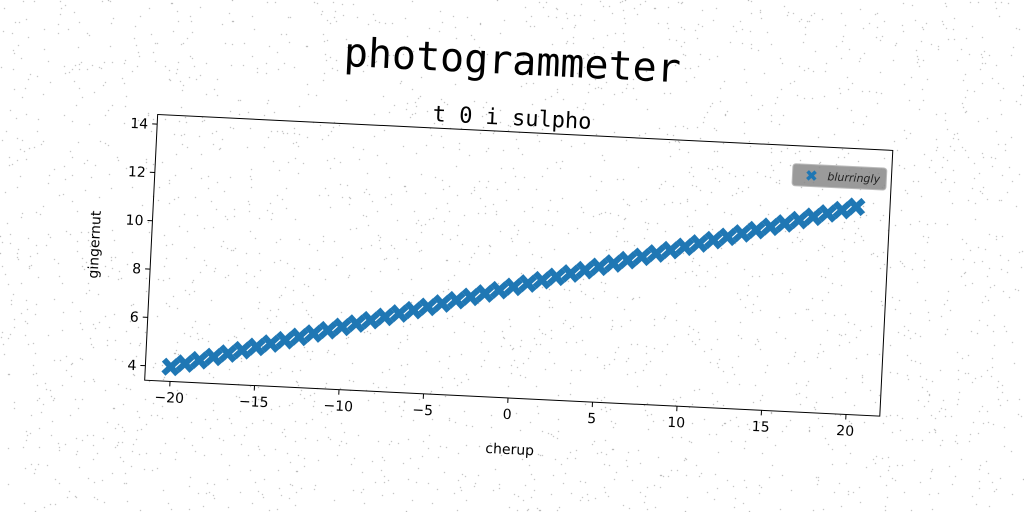  I want to click on x-axis-label: cherup, so click(510, 450).